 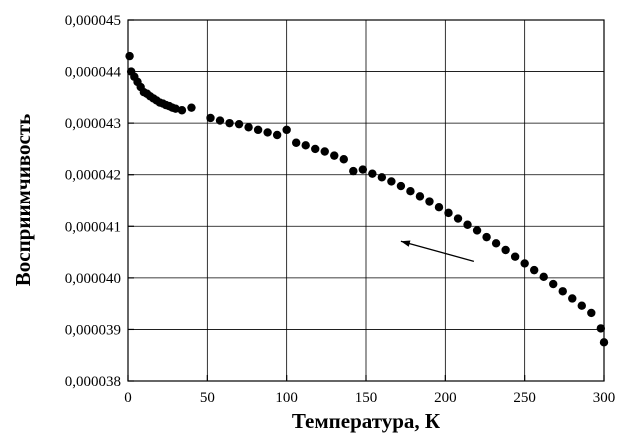 I want to click on x-tick-label: 50, so click(x=207, y=398).